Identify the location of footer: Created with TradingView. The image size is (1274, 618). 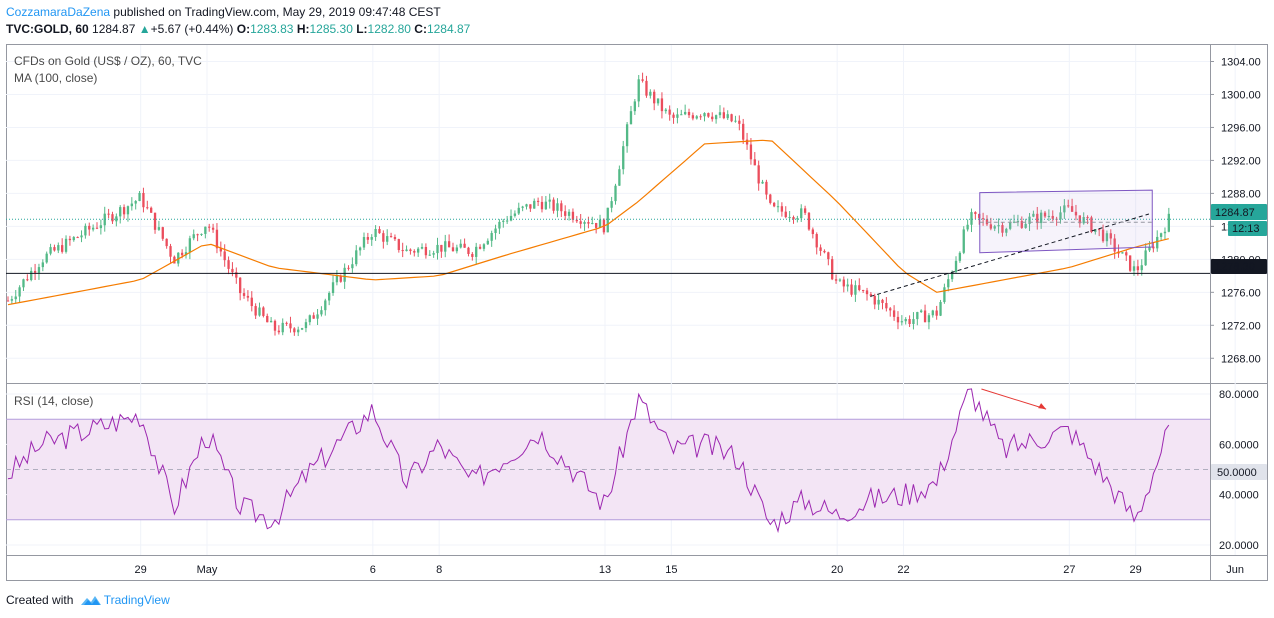
(88, 600).